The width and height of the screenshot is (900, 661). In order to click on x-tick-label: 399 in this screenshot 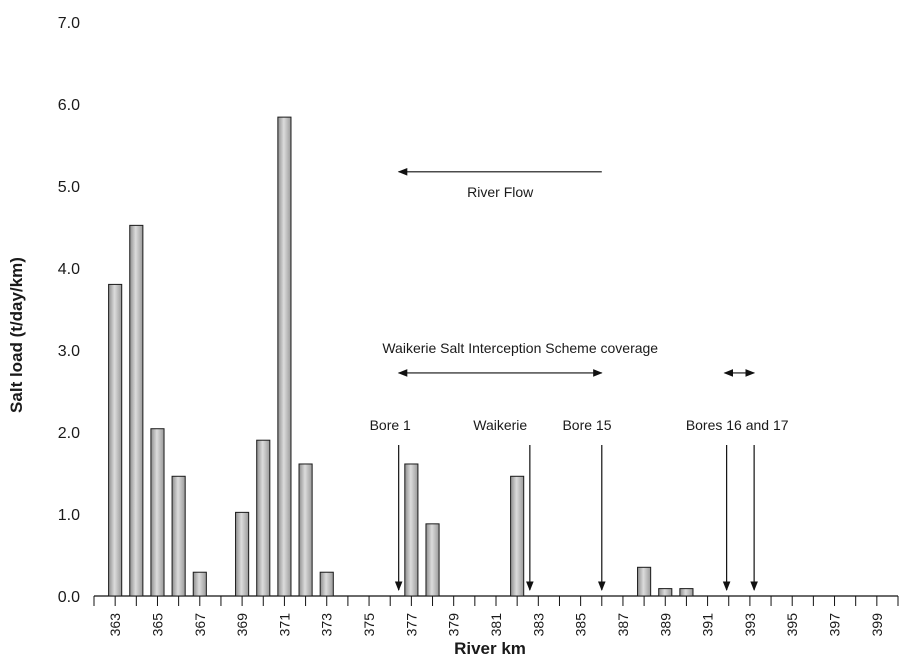, I will do `click(877, 625)`.